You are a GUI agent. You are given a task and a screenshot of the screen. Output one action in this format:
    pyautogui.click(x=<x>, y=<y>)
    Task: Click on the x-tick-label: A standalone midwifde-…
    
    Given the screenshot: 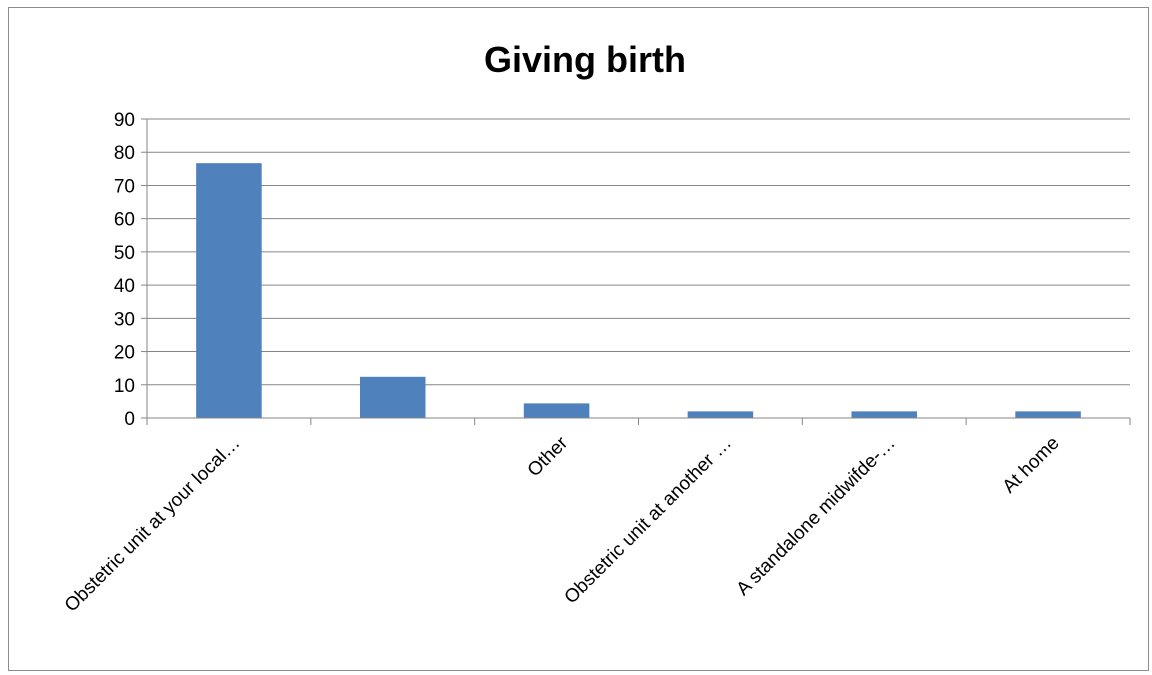 What is the action you would take?
    pyautogui.click(x=816, y=516)
    